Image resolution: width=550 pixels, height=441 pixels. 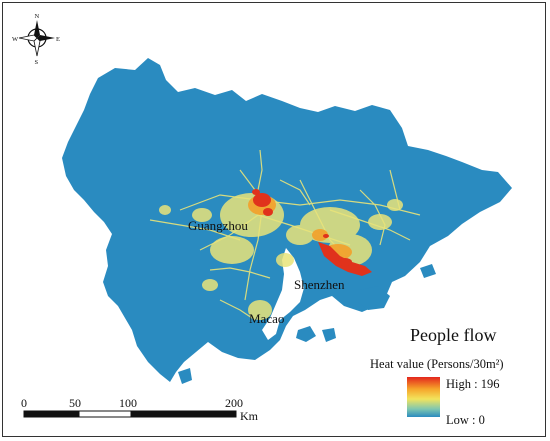 I want to click on compass-south-arrow, so click(x=37, y=47).